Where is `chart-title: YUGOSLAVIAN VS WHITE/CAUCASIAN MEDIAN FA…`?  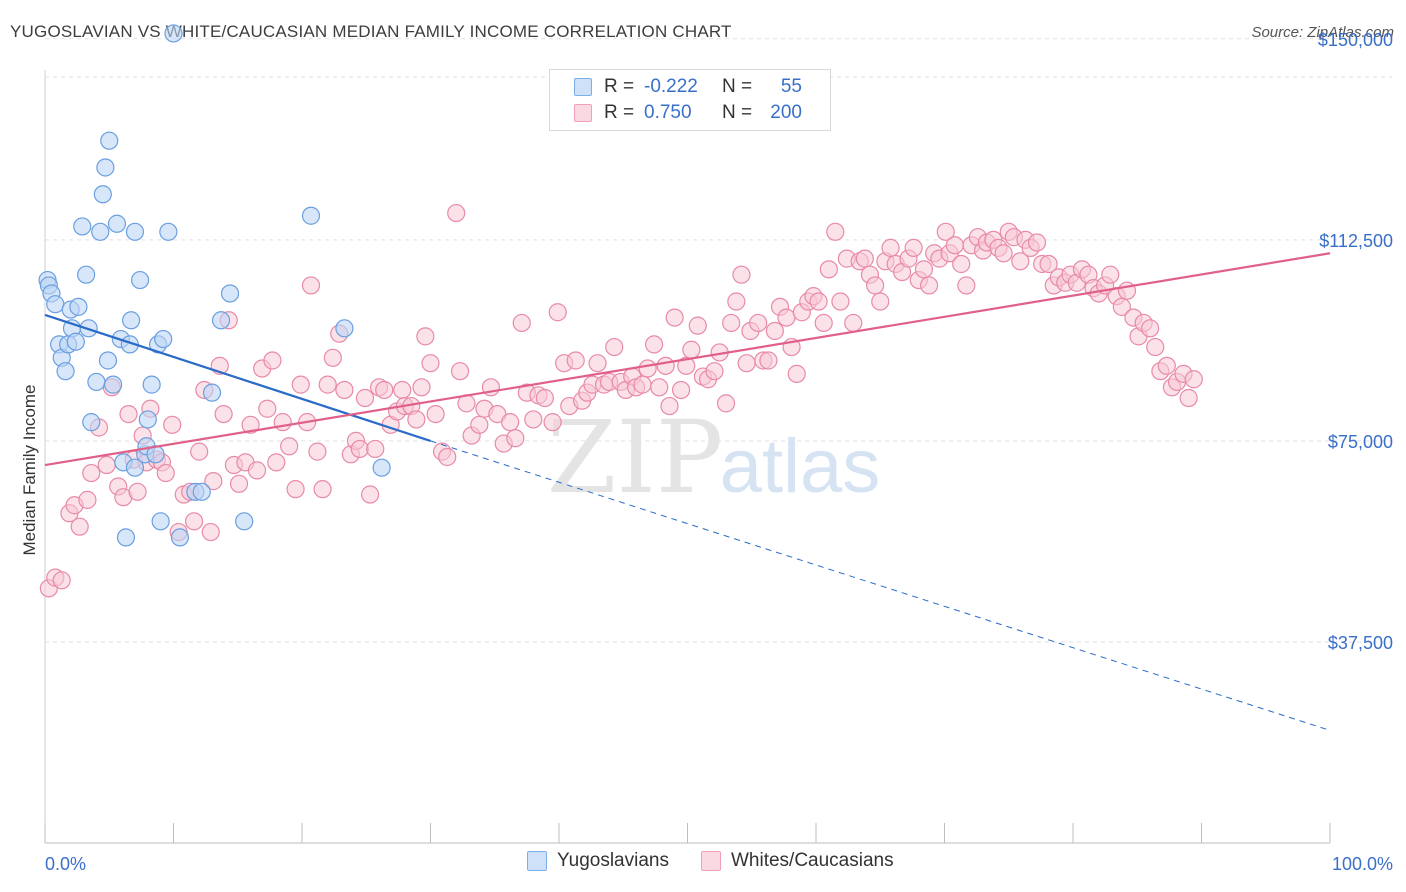 chart-title: YUGOSLAVIAN VS WHITE/CAUCASIAN MEDIAN FA… is located at coordinates (371, 31).